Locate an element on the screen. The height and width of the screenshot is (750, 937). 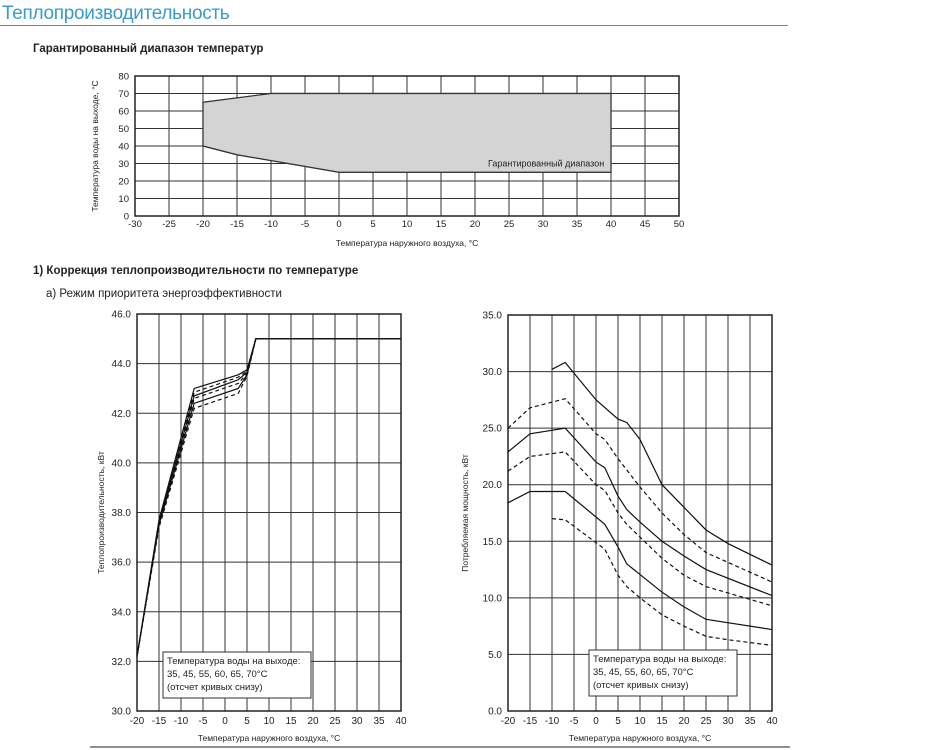
y-tick-label: 60 is located at coordinates (123, 112).